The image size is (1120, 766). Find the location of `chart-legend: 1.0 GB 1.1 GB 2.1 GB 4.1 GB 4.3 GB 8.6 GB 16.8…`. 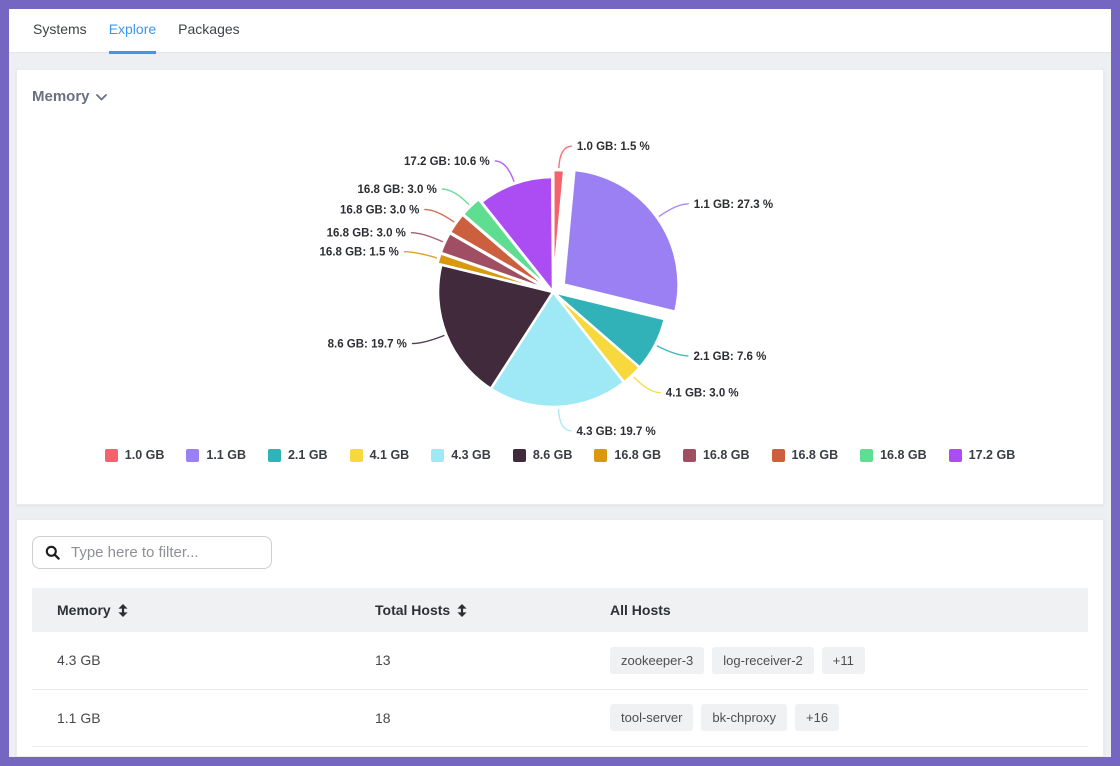

chart-legend: 1.0 GB 1.1 GB 2.1 GB 4.1 GB 4.3 GB 8.6 GB 16.8… is located at coordinates (560, 455).